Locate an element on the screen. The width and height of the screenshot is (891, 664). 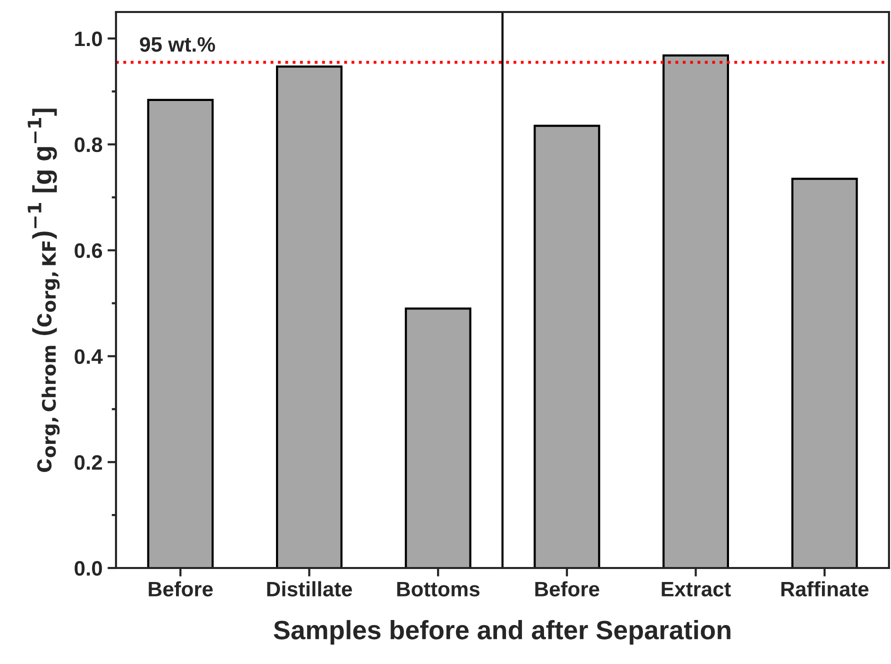
y-tick-label: 0.0 is located at coordinates (88, 568).